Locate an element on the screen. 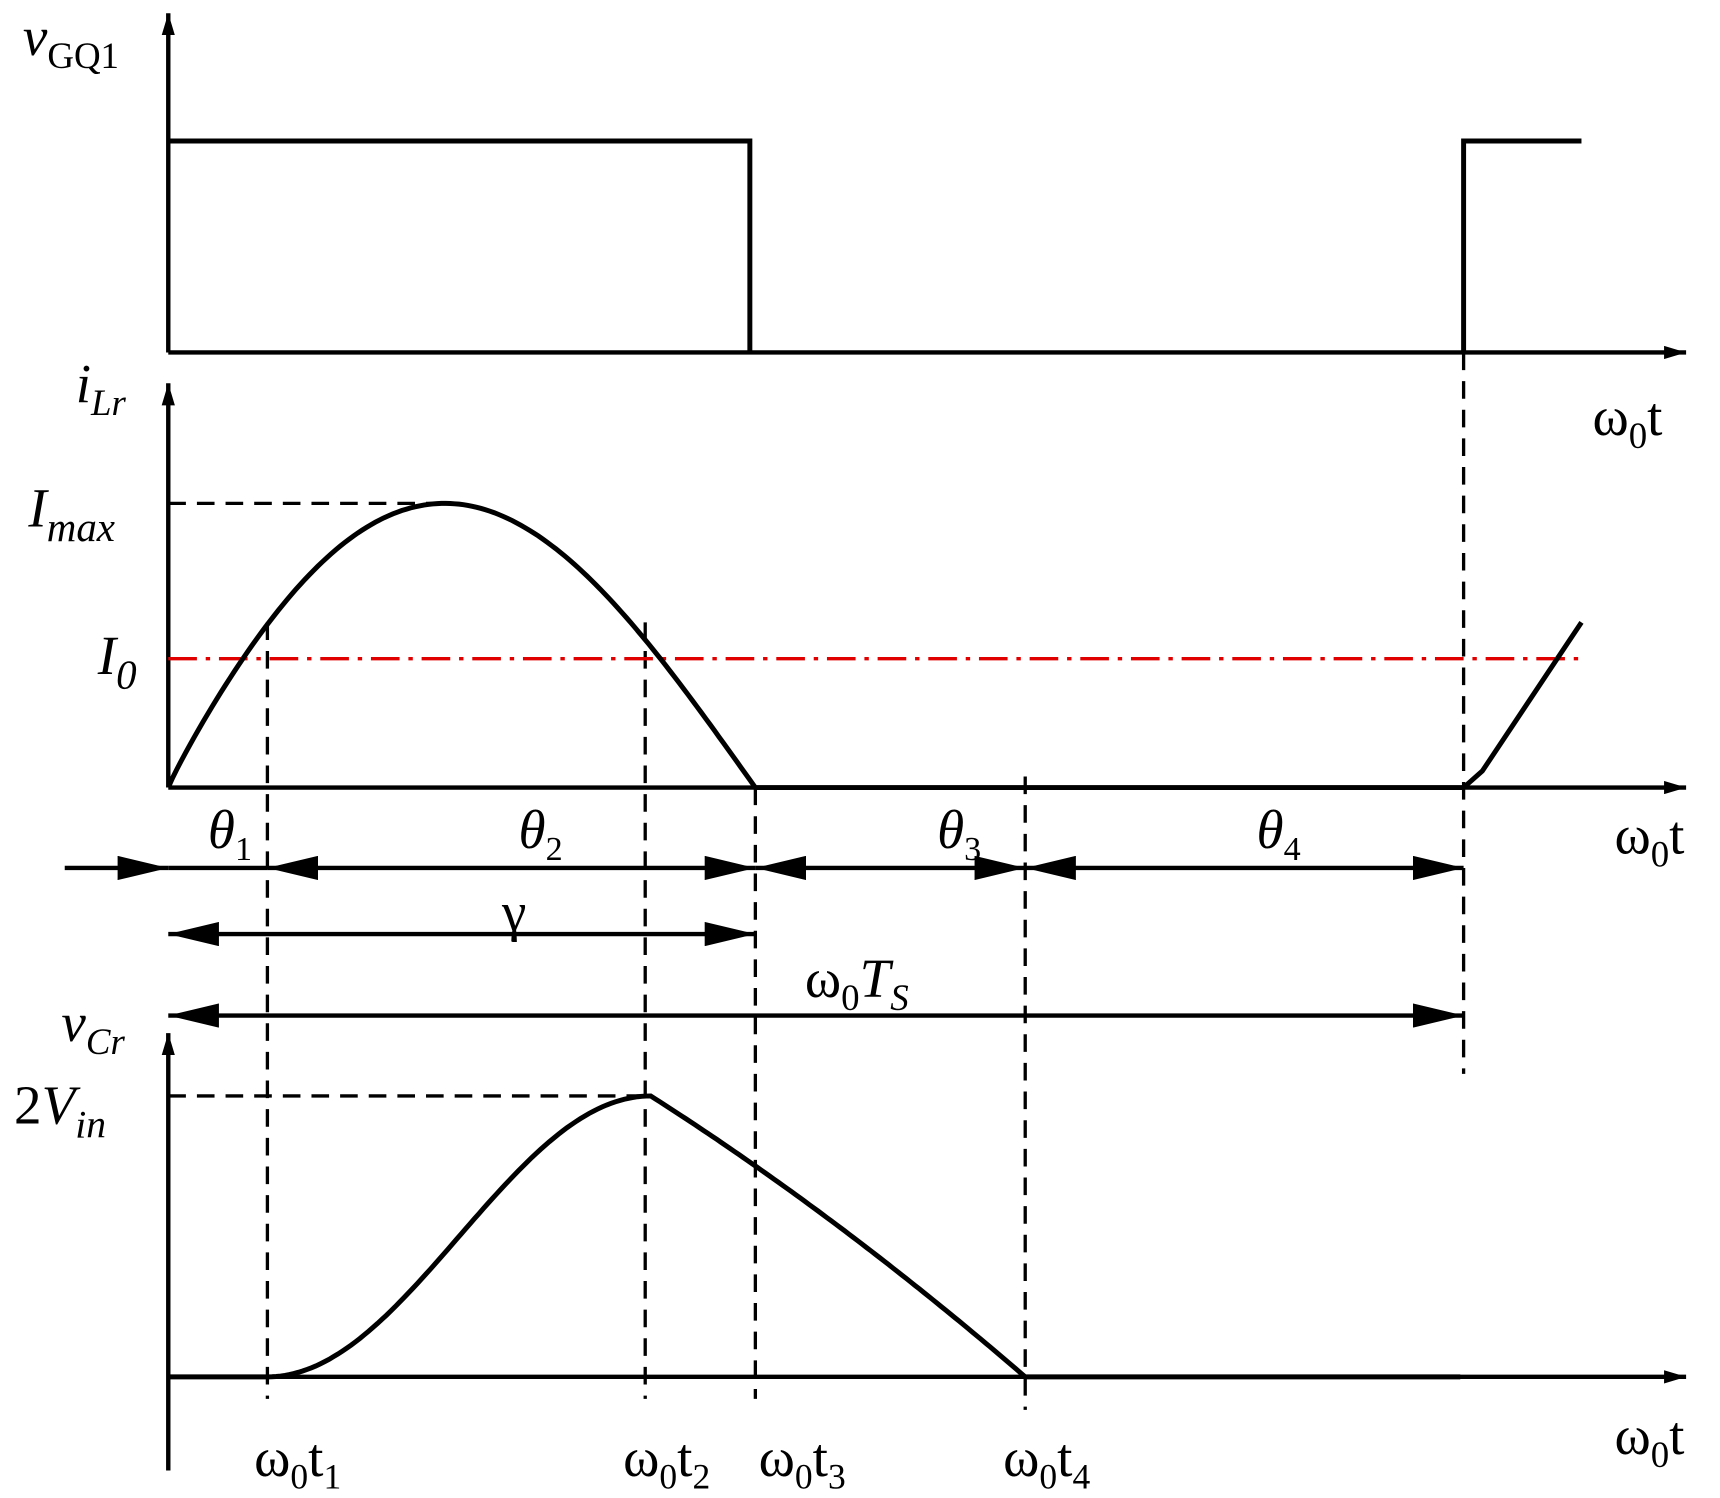  peak-label: 2Vin is located at coordinates (60, 1111).